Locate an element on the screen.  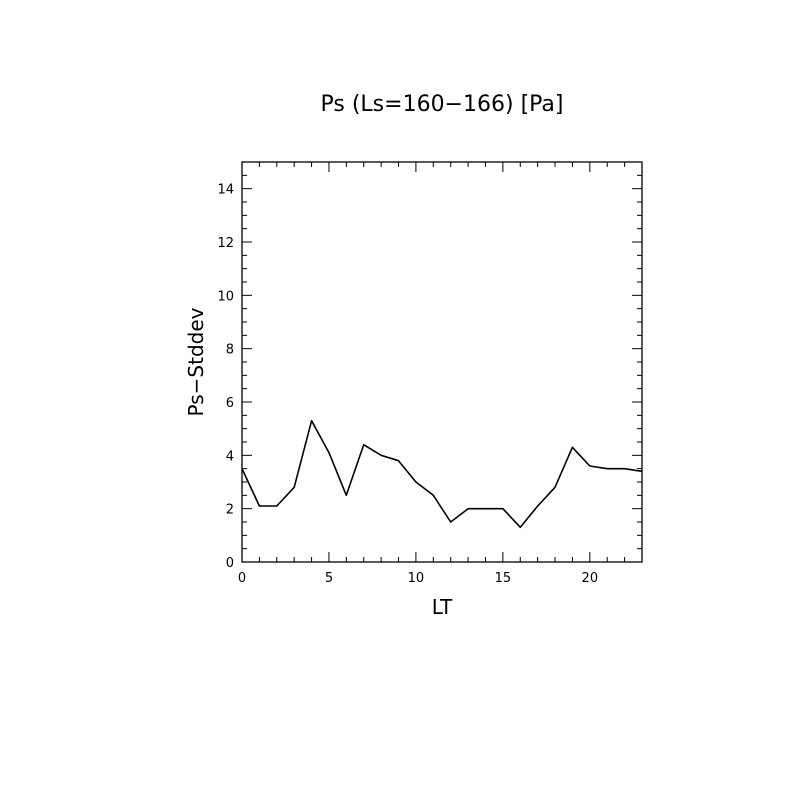
x-tick-label: 20 is located at coordinates (590, 578).